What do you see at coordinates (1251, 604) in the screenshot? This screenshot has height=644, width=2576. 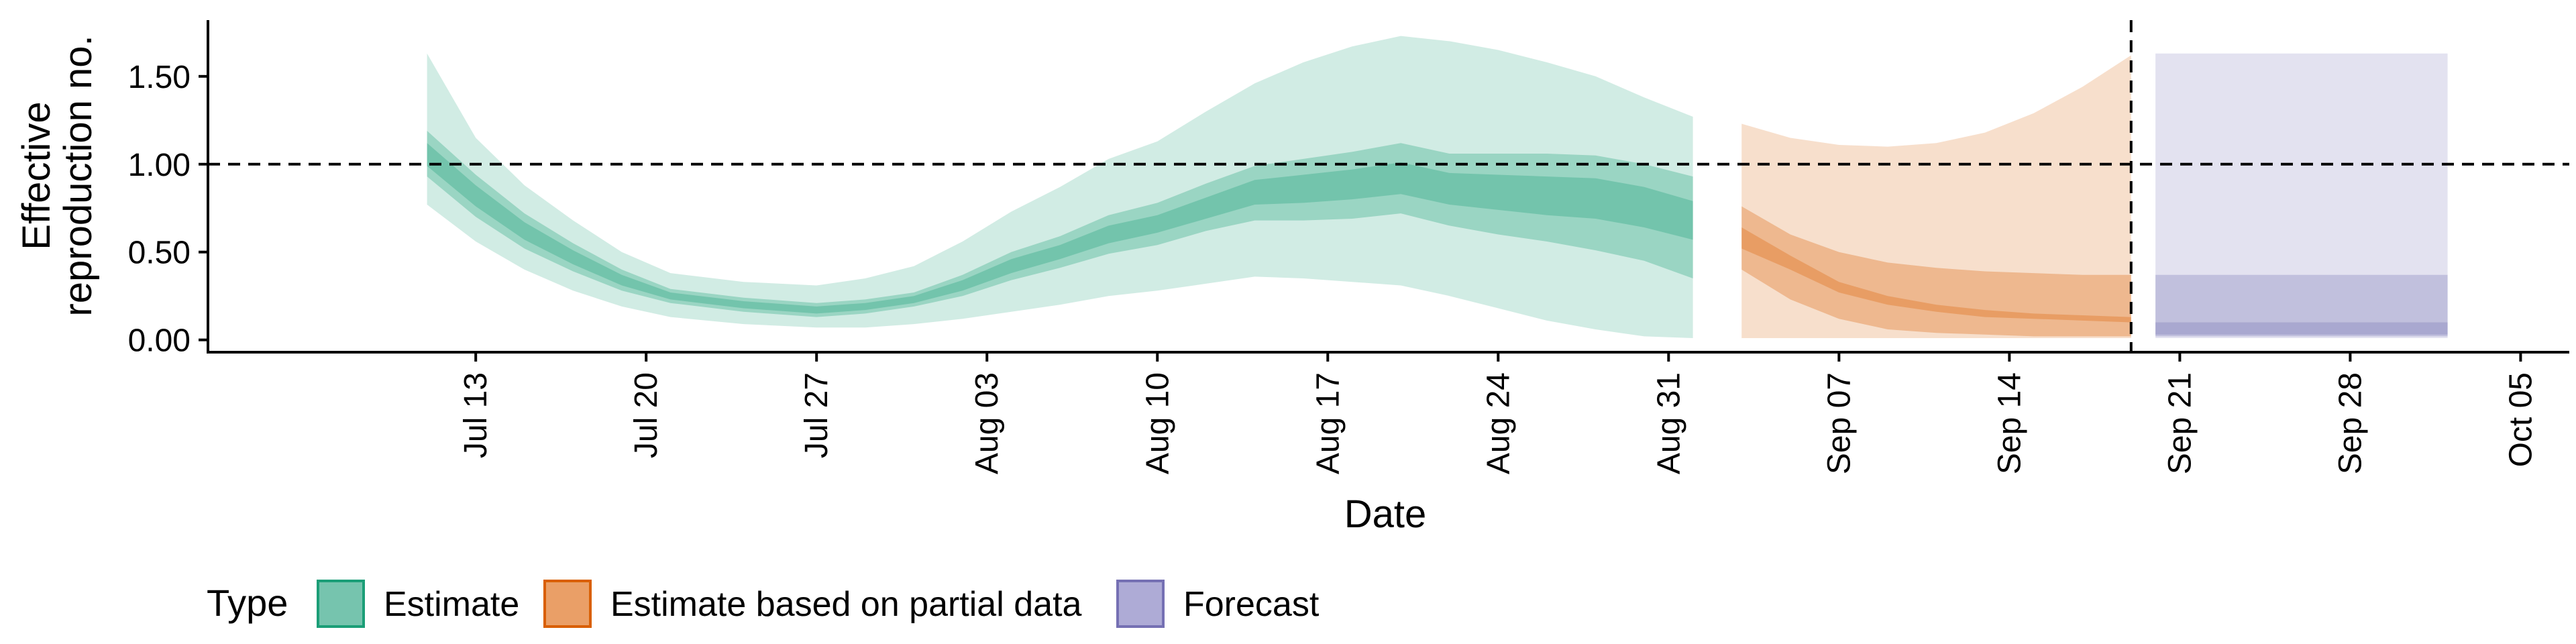 I see `legend-label-forecast: Forecast` at bounding box center [1251, 604].